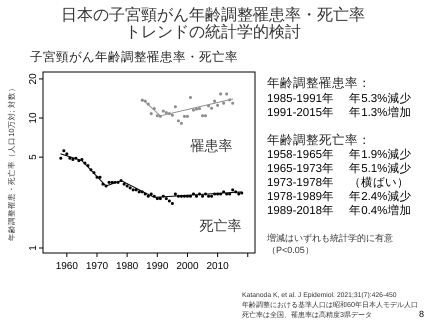  I want to click on x-tick-label: 1980, so click(127, 266).